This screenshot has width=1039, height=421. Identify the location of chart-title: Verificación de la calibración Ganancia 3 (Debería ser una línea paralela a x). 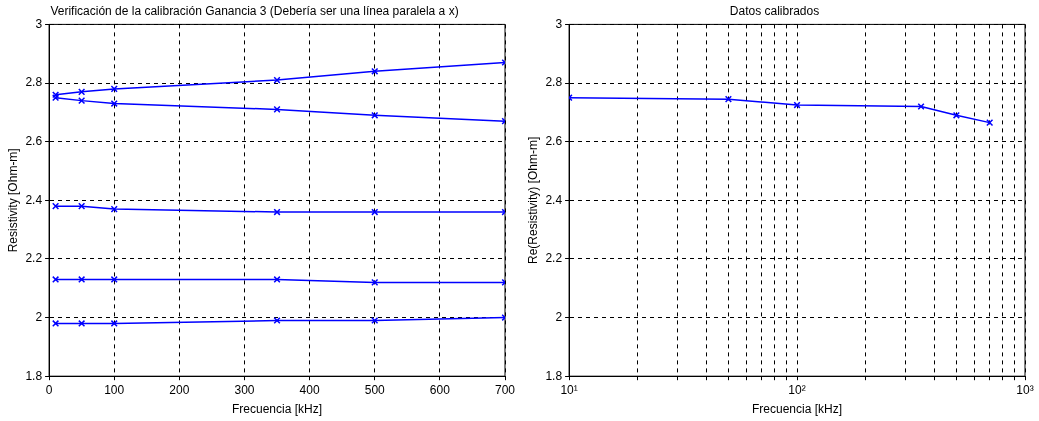
(254, 10).